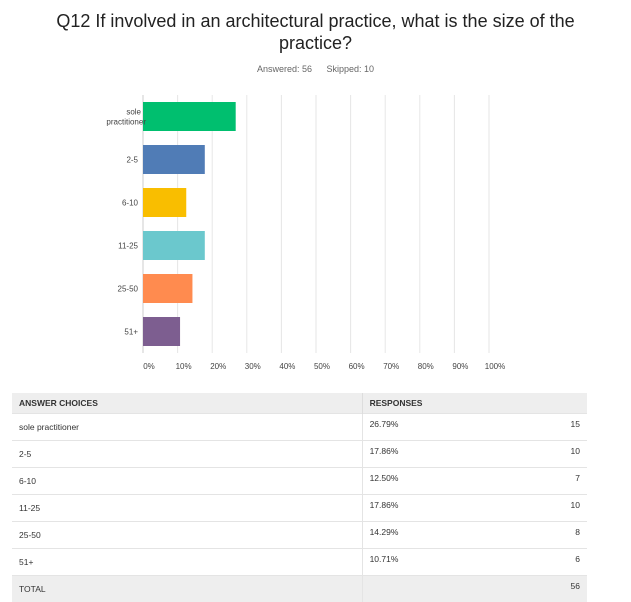 The width and height of the screenshot is (631, 602). I want to click on category-label: 2-5, so click(132, 160).